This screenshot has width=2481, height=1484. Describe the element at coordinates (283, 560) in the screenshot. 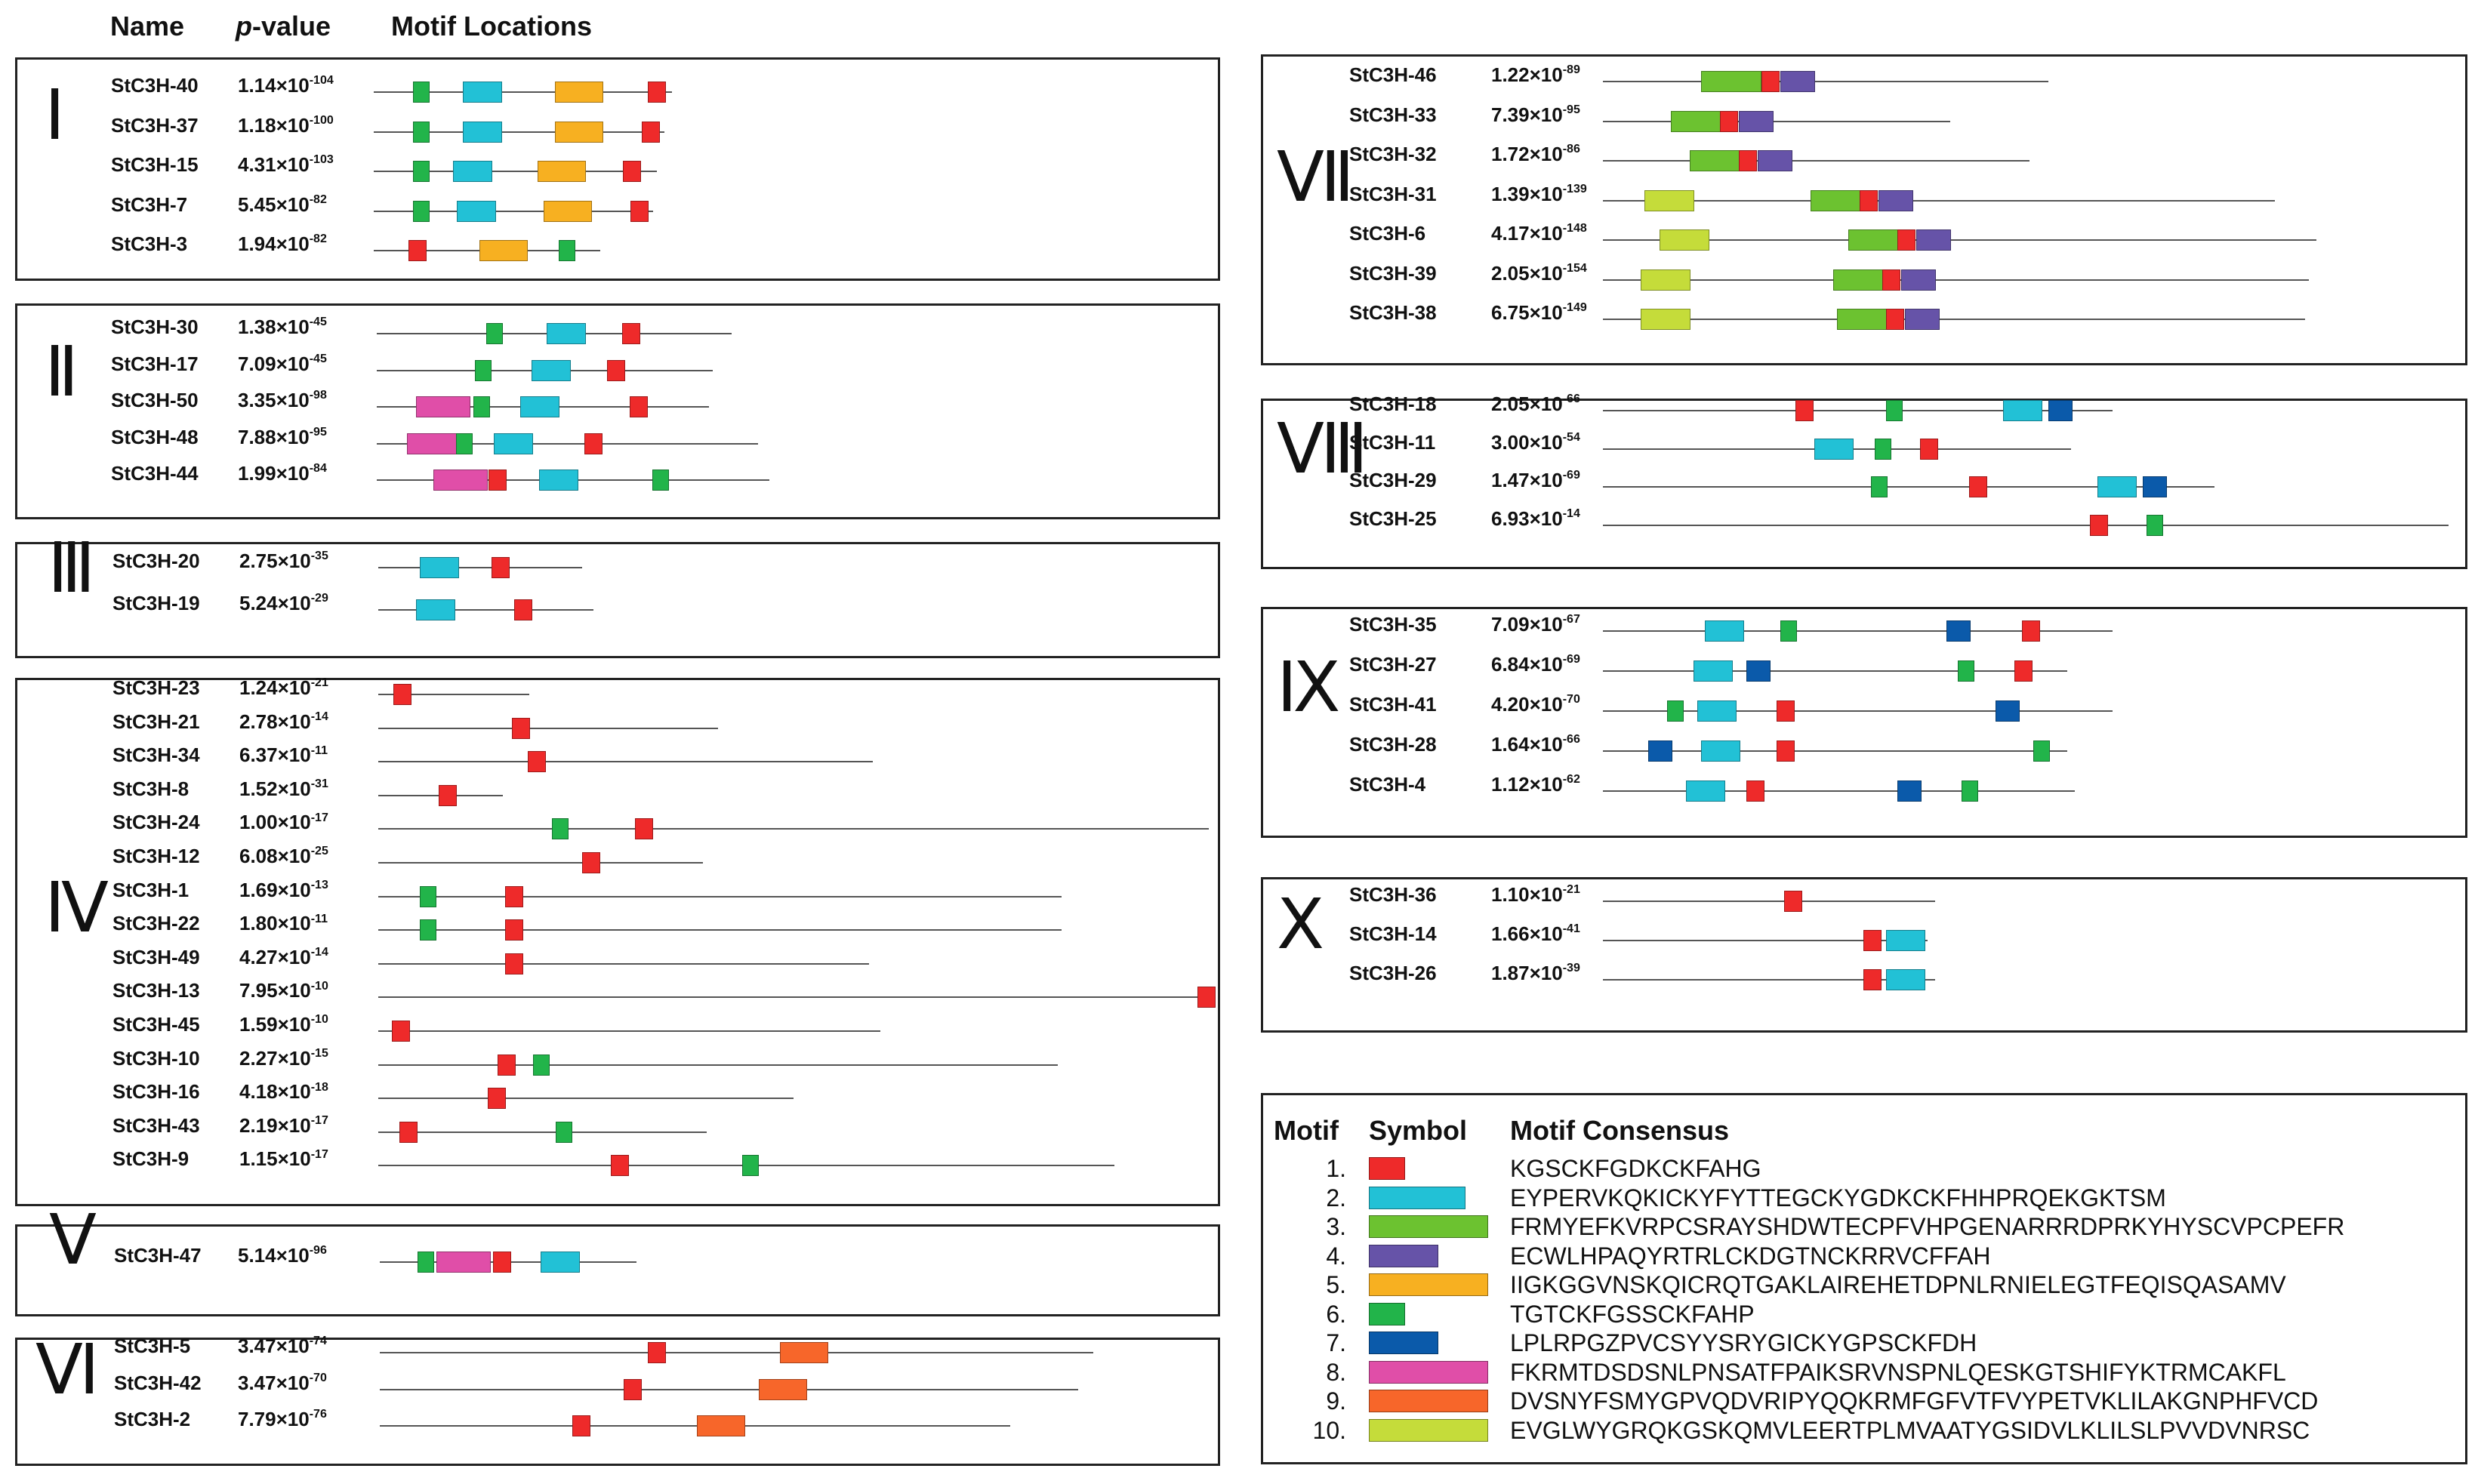

I see `p-value: 2.75×10⁻³⁵` at that location.